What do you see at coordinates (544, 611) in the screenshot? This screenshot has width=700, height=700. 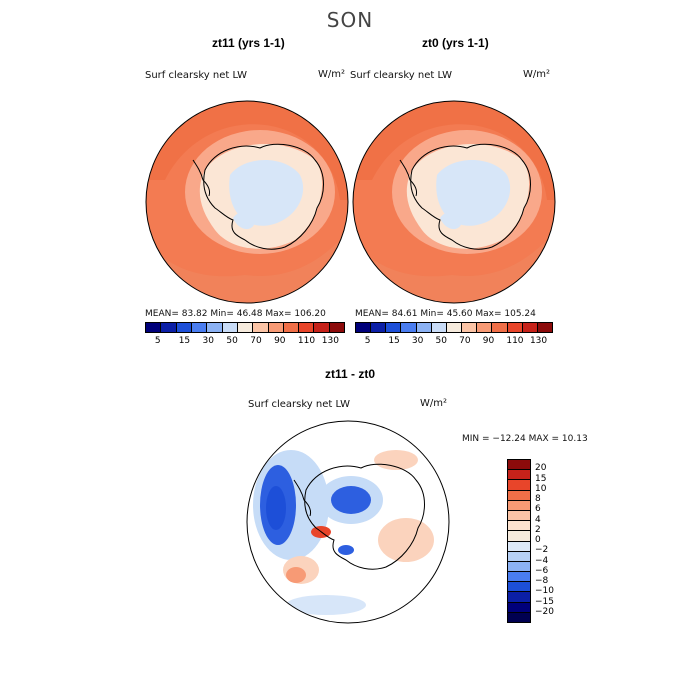 I see `colorbar-tick-label: −20` at bounding box center [544, 611].